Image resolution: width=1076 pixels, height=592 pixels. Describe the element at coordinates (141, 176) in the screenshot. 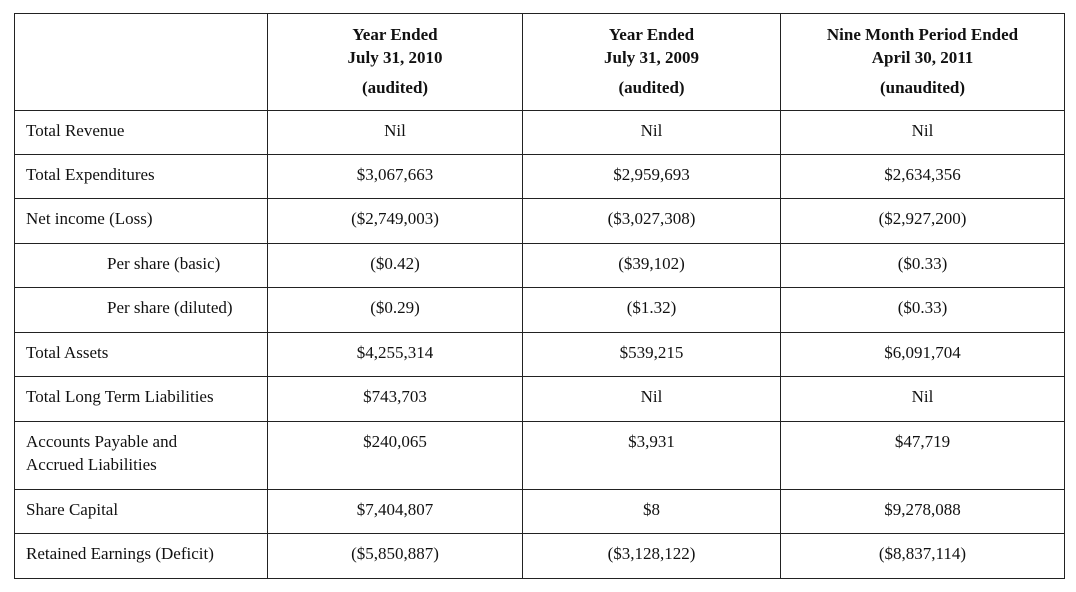

I see `row-label: Total Expenditures` at that location.